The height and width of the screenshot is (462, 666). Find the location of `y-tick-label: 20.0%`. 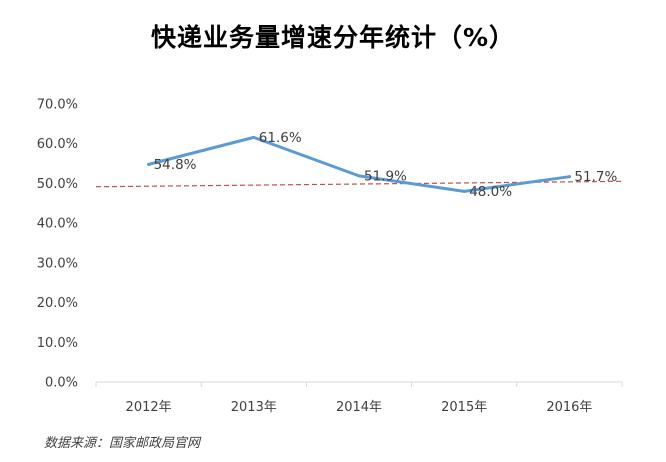

y-tick-label: 20.0% is located at coordinates (57, 303).